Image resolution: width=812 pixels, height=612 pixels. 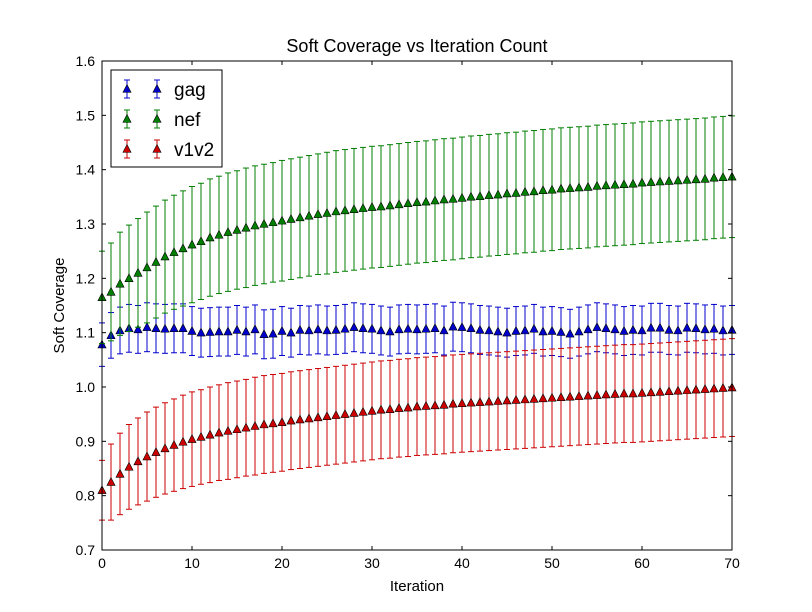 What do you see at coordinates (192, 563) in the screenshot?
I see `x-tick-label: 10` at bounding box center [192, 563].